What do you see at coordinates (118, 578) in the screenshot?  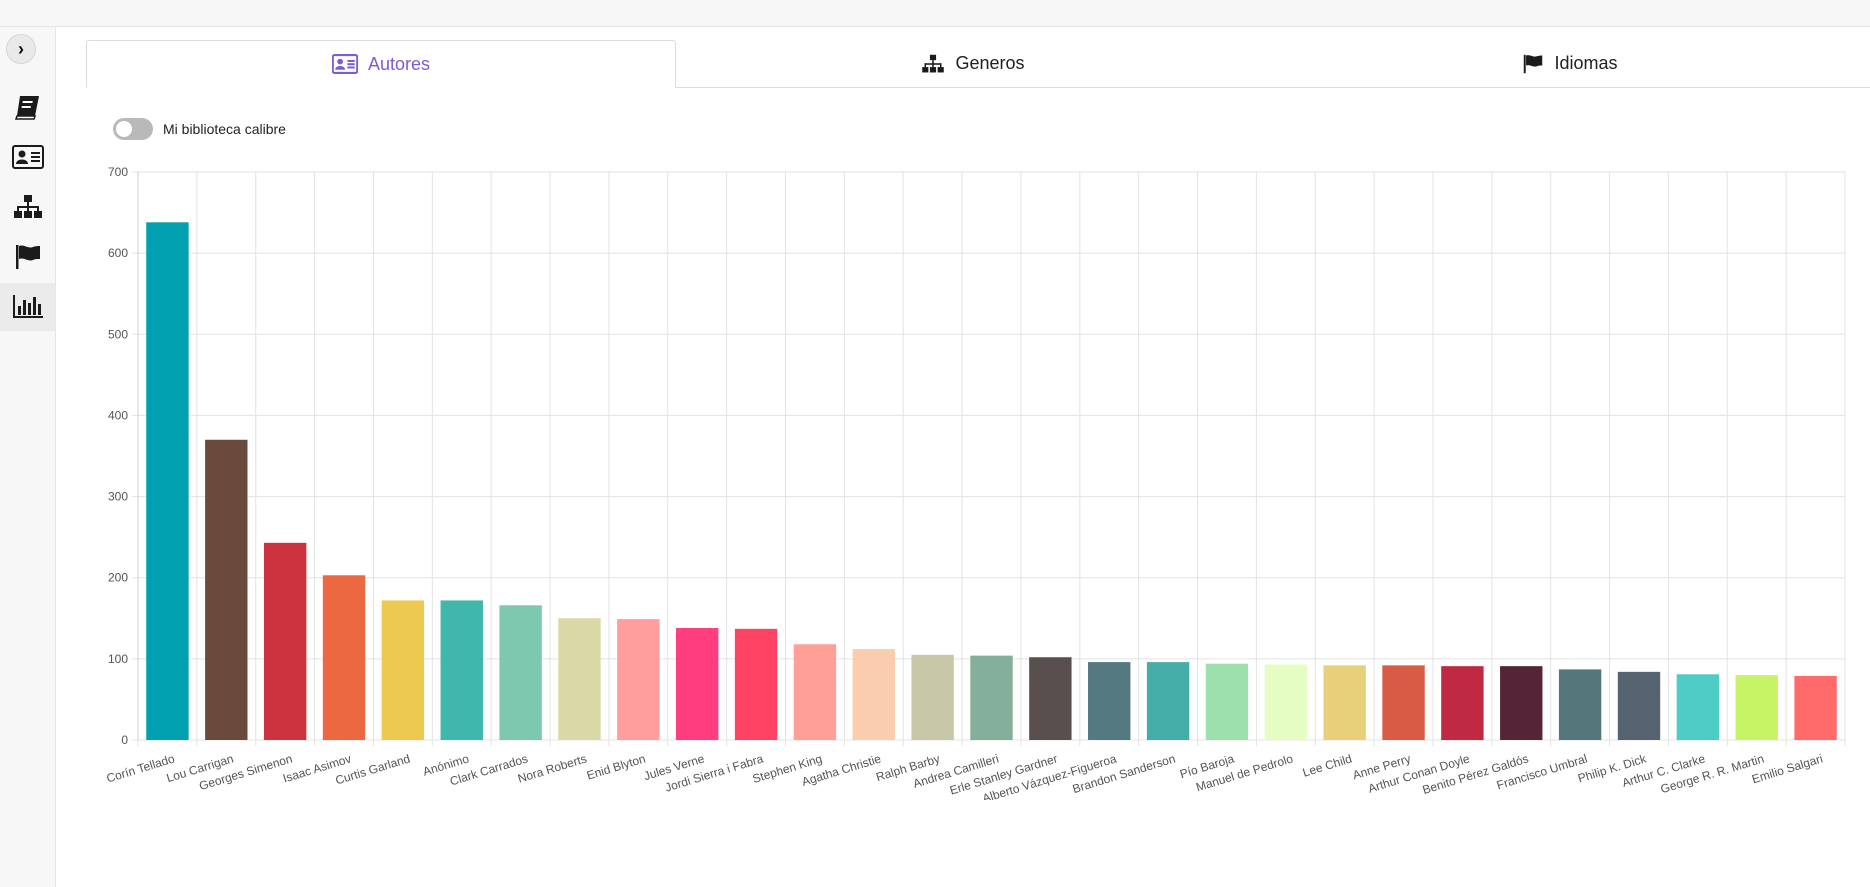 I see `y-tick-label: 200` at bounding box center [118, 578].